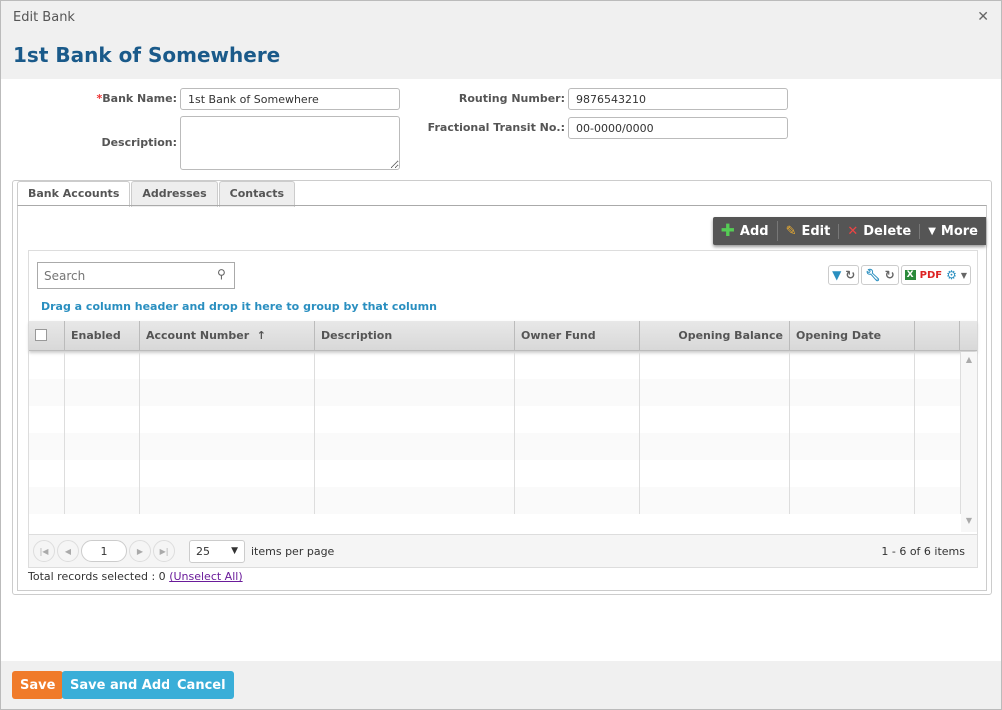 This screenshot has height=710, width=1002. Describe the element at coordinates (837, 275) in the screenshot. I see `filter-icon: ▼` at that location.